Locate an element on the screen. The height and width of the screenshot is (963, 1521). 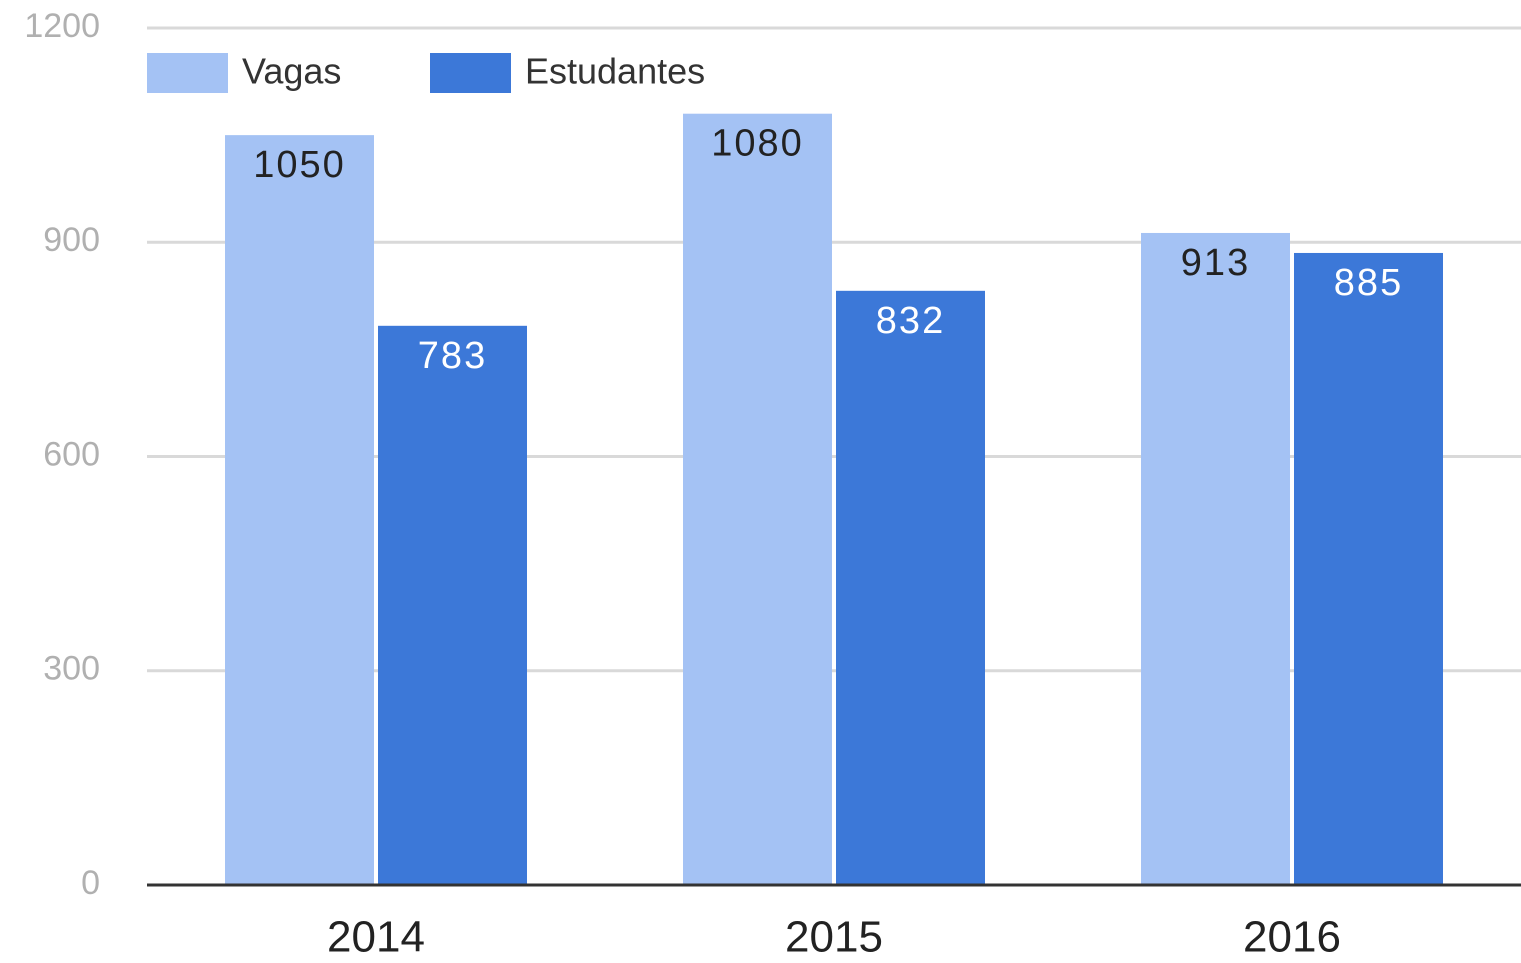
x-tick-label: 2016 is located at coordinates (1292, 937).